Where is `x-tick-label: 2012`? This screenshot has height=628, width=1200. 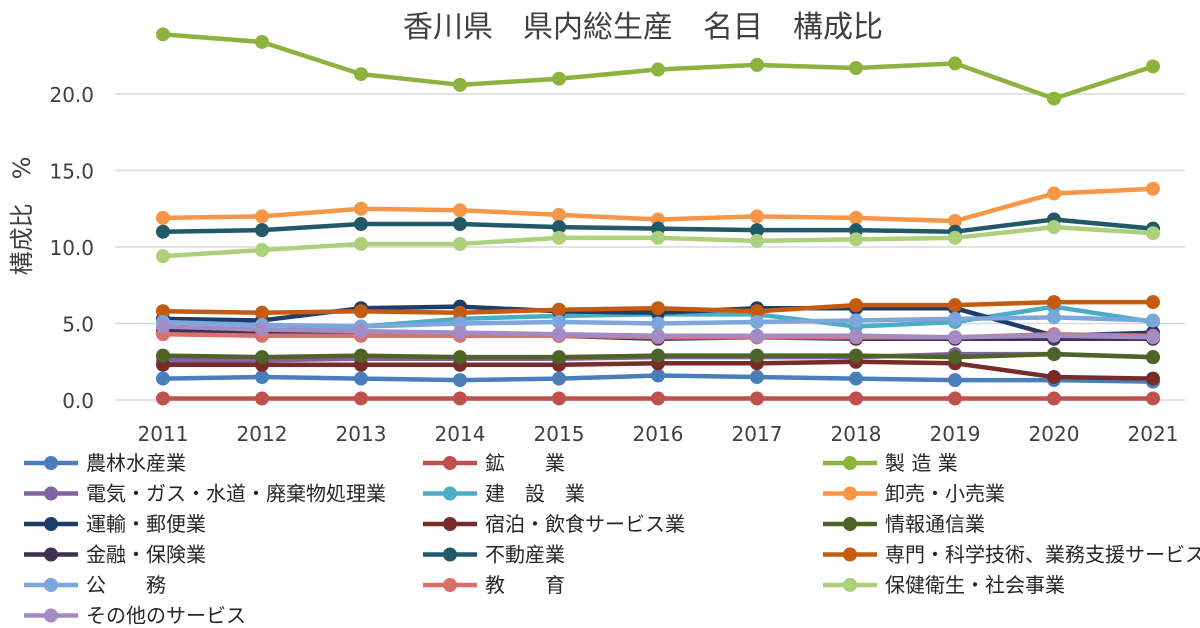 x-tick-label: 2012 is located at coordinates (262, 434).